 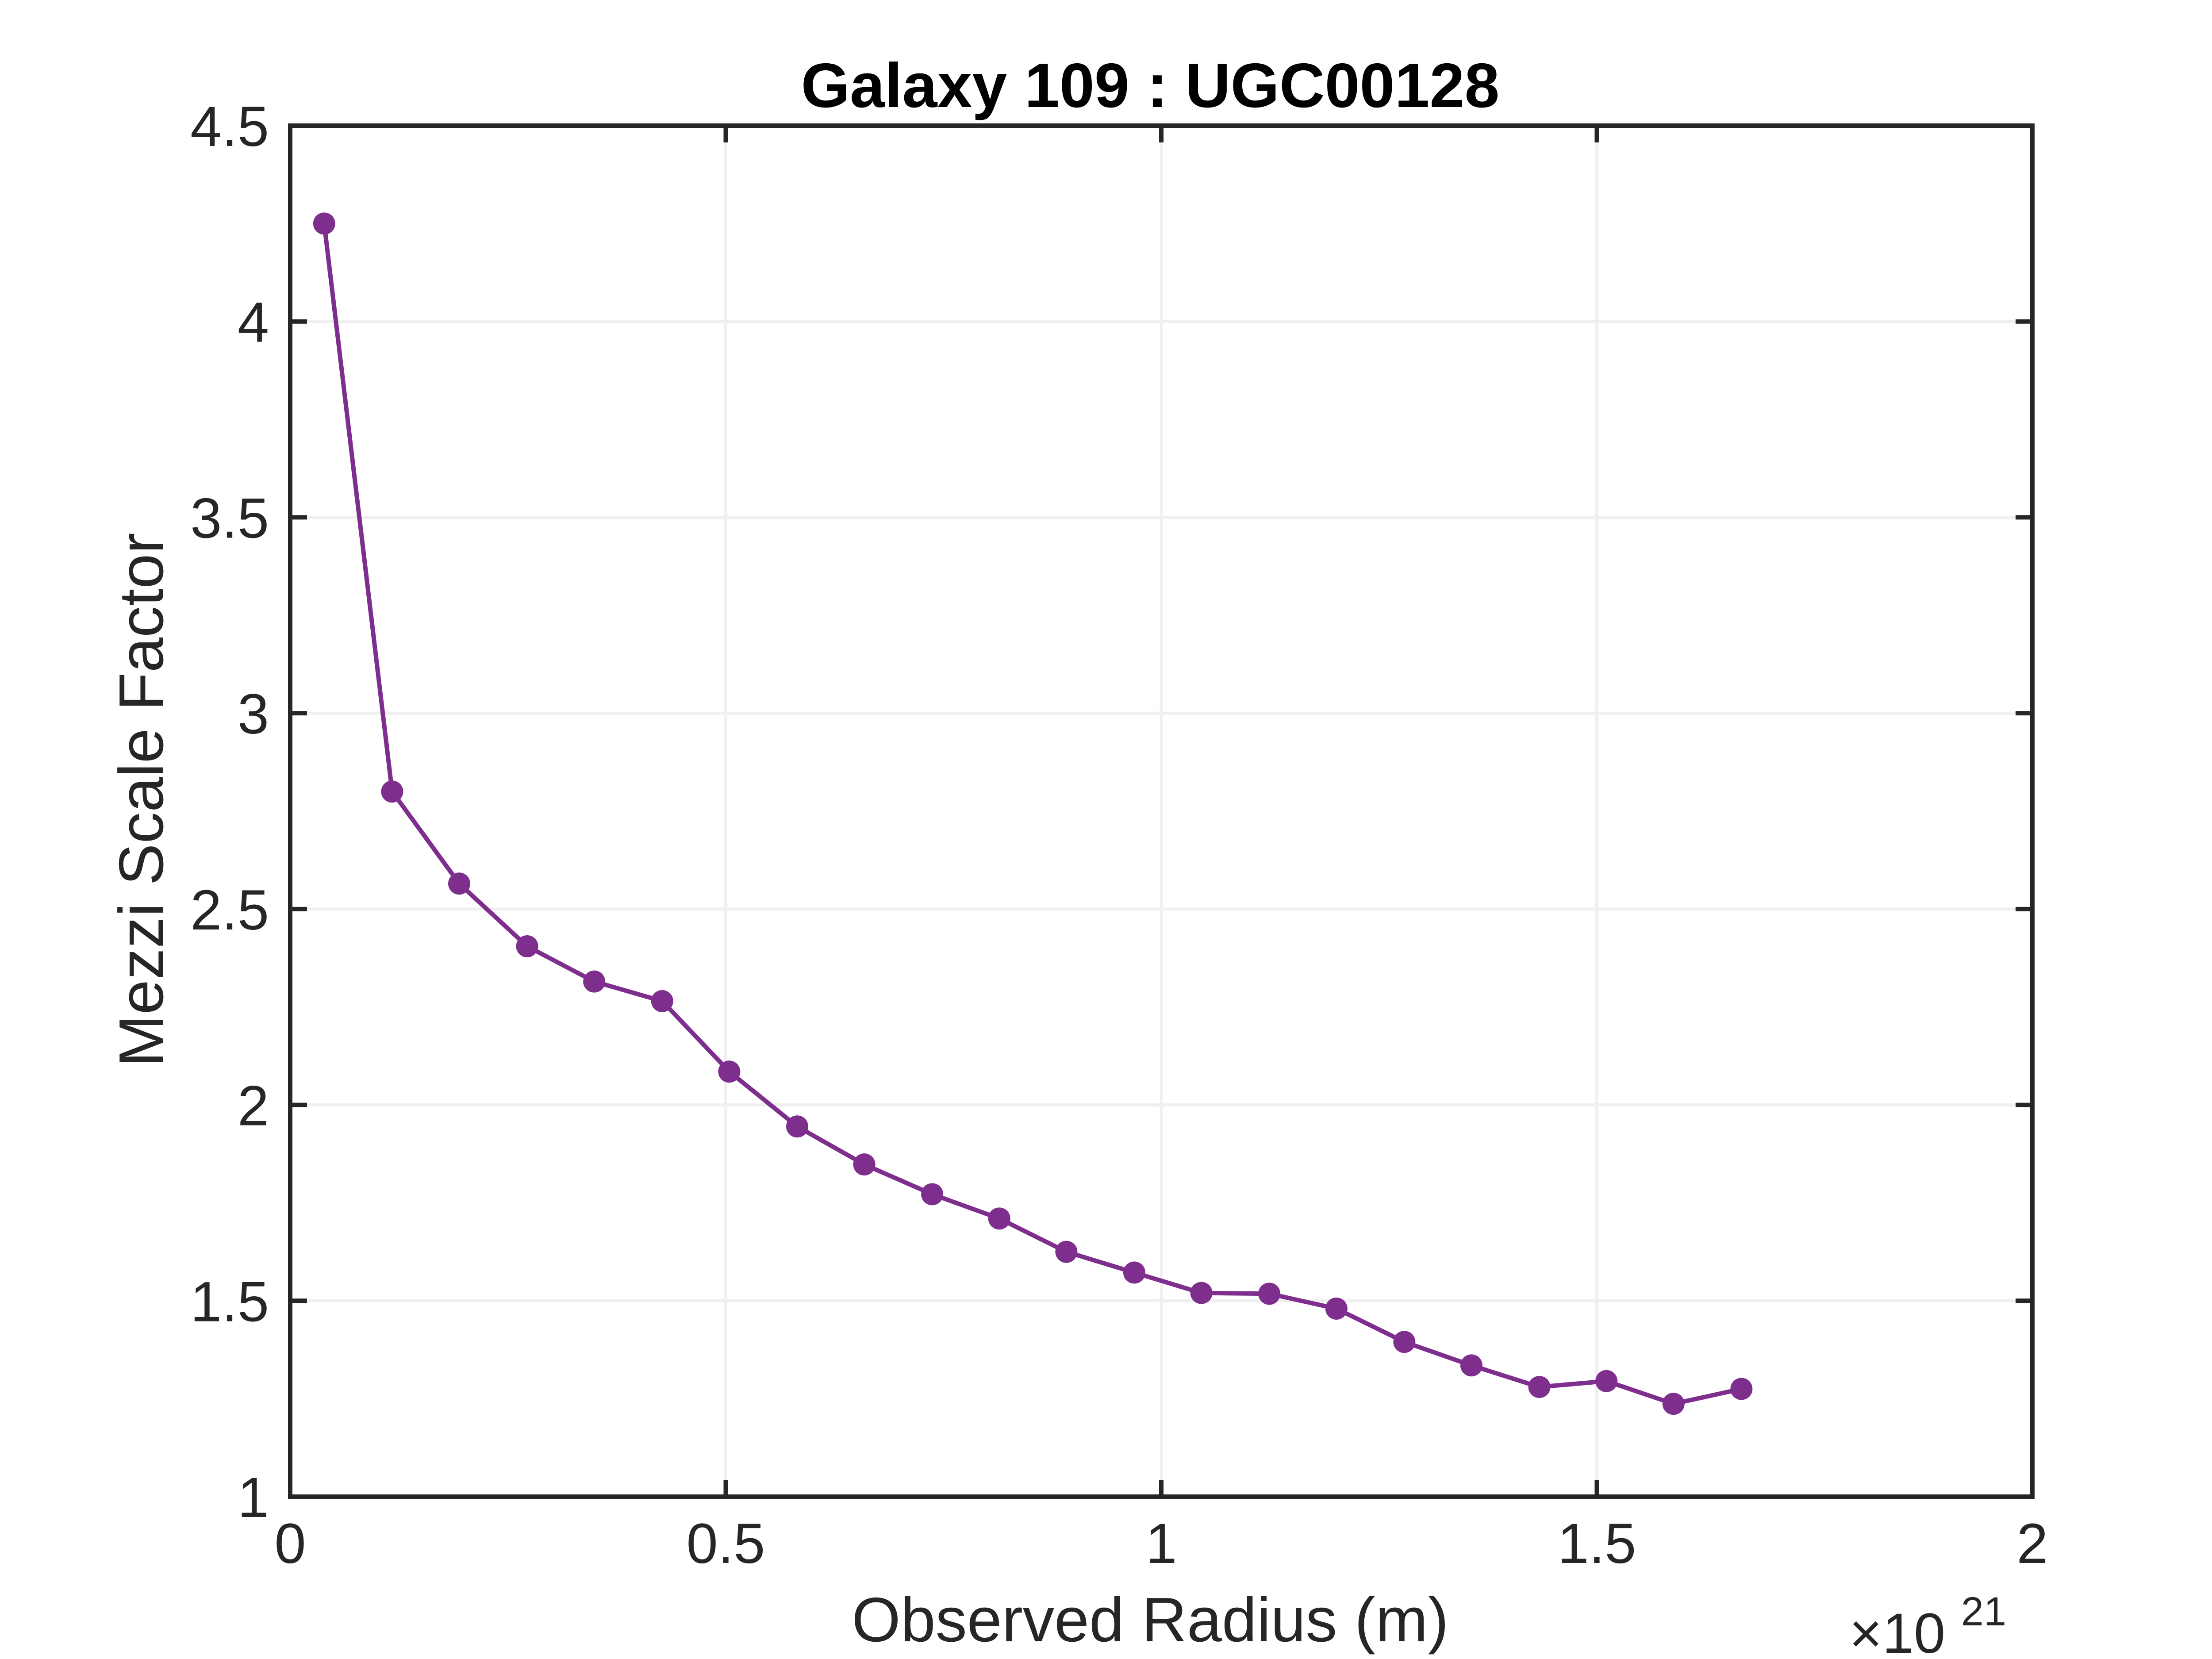 I want to click on y-tick-label: 4.5, so click(x=230, y=126).